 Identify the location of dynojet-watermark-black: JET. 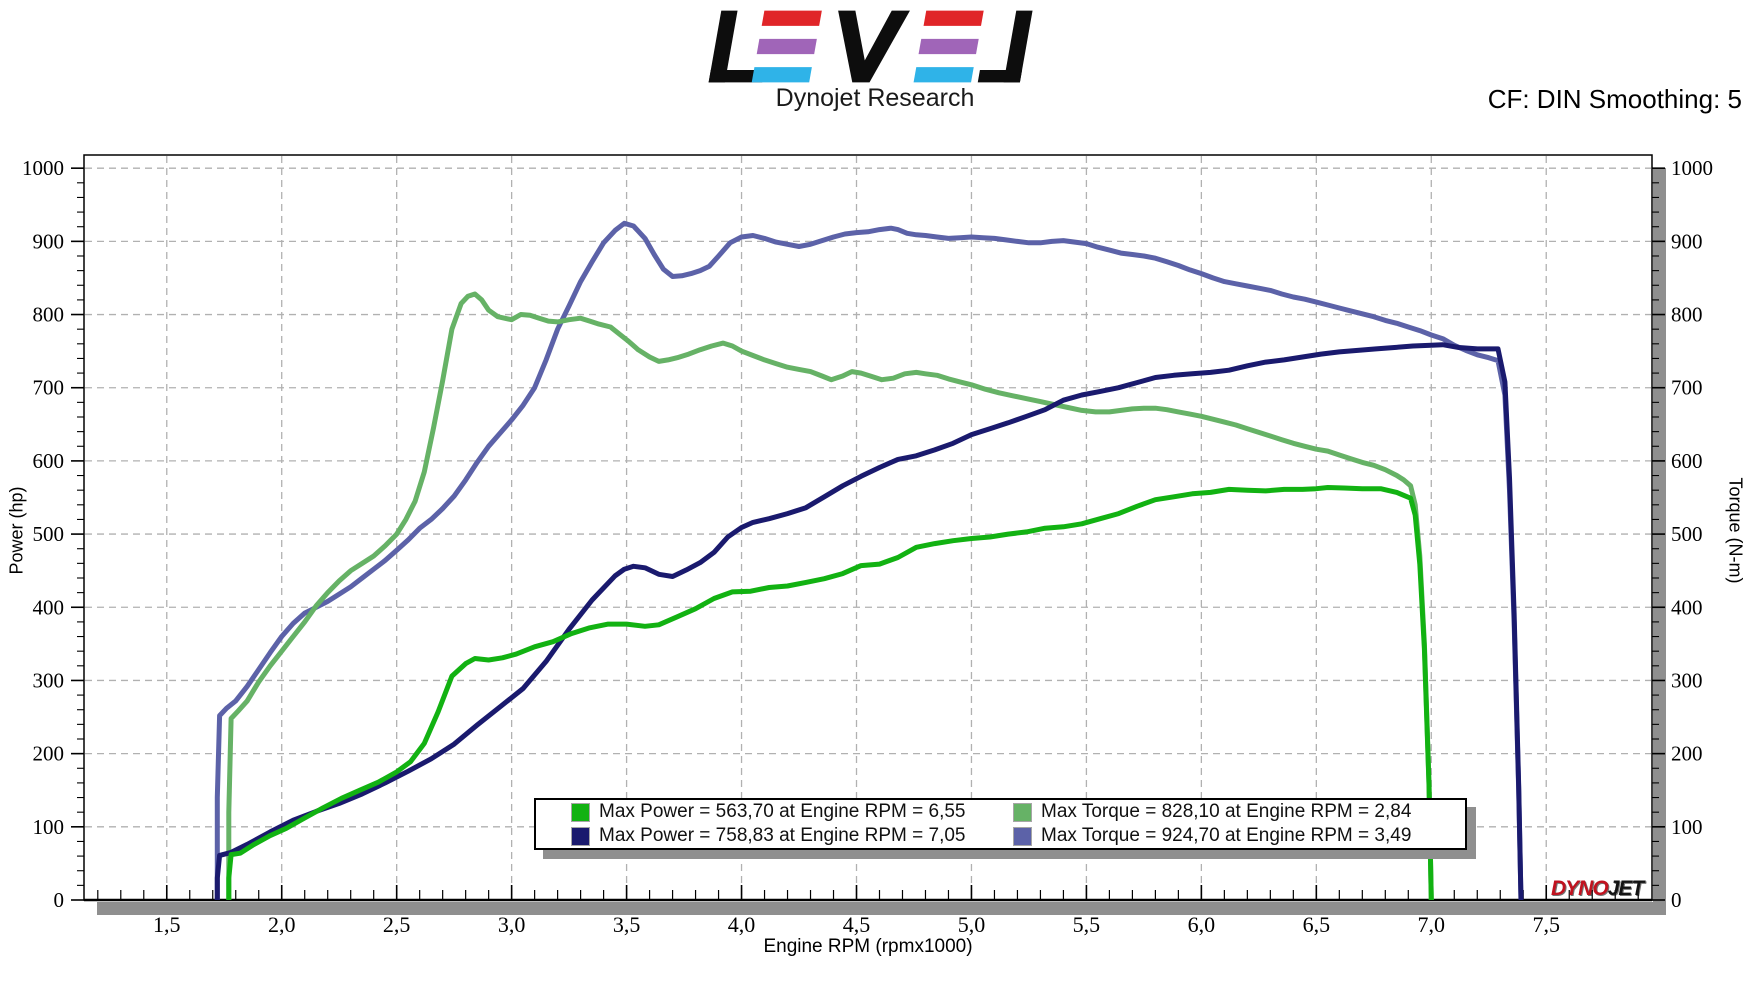
(1626, 888).